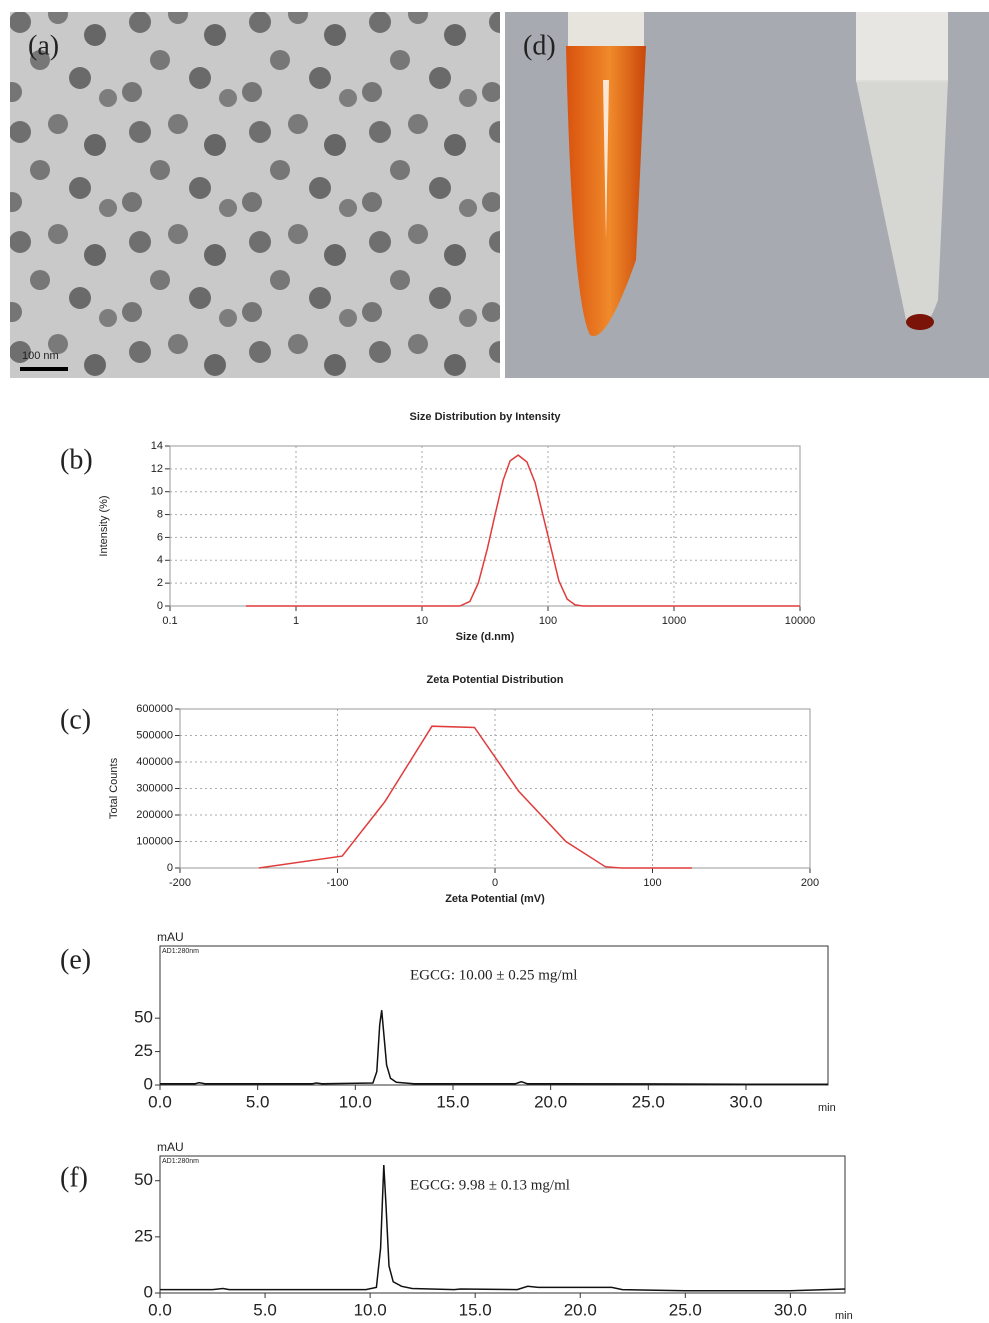 Image resolution: width=989 pixels, height=1323 pixels. Describe the element at coordinates (747, 195) in the screenshot. I see `photo: (d)` at that location.